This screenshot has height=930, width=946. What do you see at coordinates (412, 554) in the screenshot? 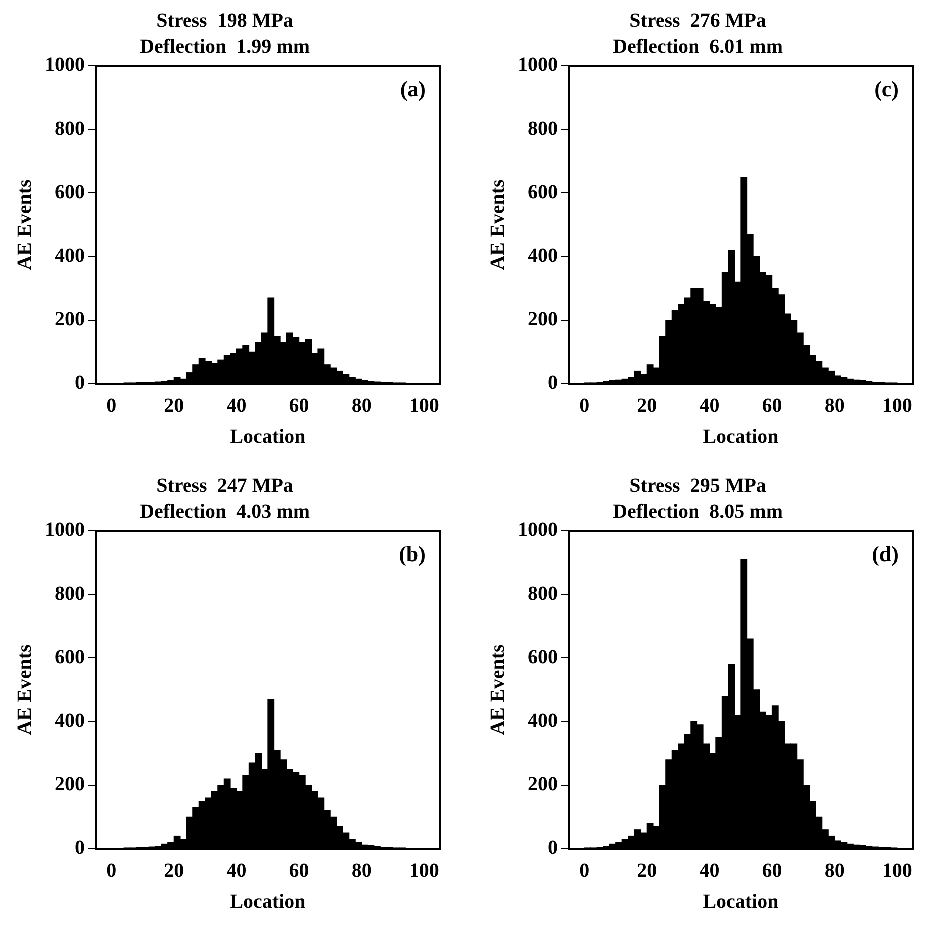
I see `annotation: (b)` at bounding box center [412, 554].